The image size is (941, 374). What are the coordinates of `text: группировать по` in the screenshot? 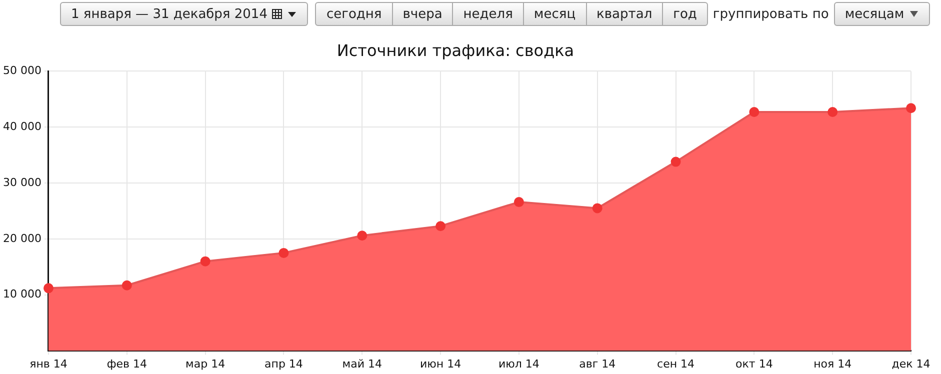 It's located at (770, 14).